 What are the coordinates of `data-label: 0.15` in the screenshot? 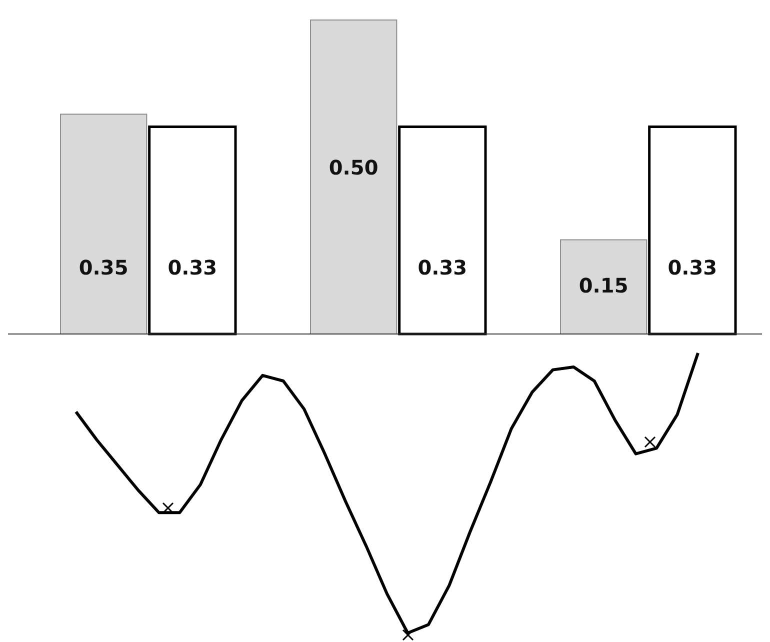 It's located at (603, 285).